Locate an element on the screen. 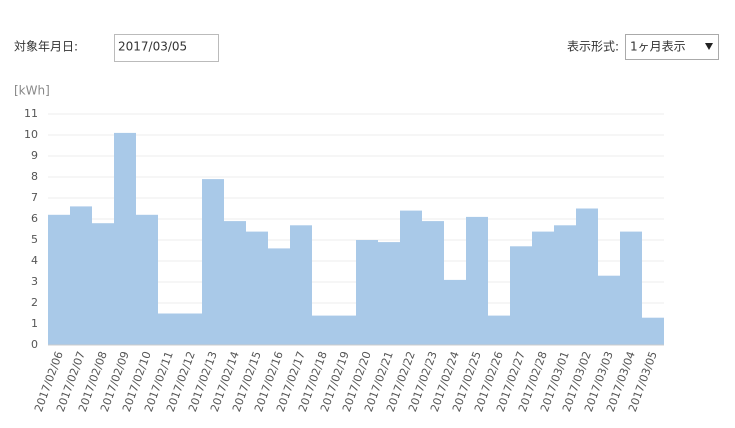 The width and height of the screenshot is (735, 428). y-tick-label: 3 is located at coordinates (34, 281).